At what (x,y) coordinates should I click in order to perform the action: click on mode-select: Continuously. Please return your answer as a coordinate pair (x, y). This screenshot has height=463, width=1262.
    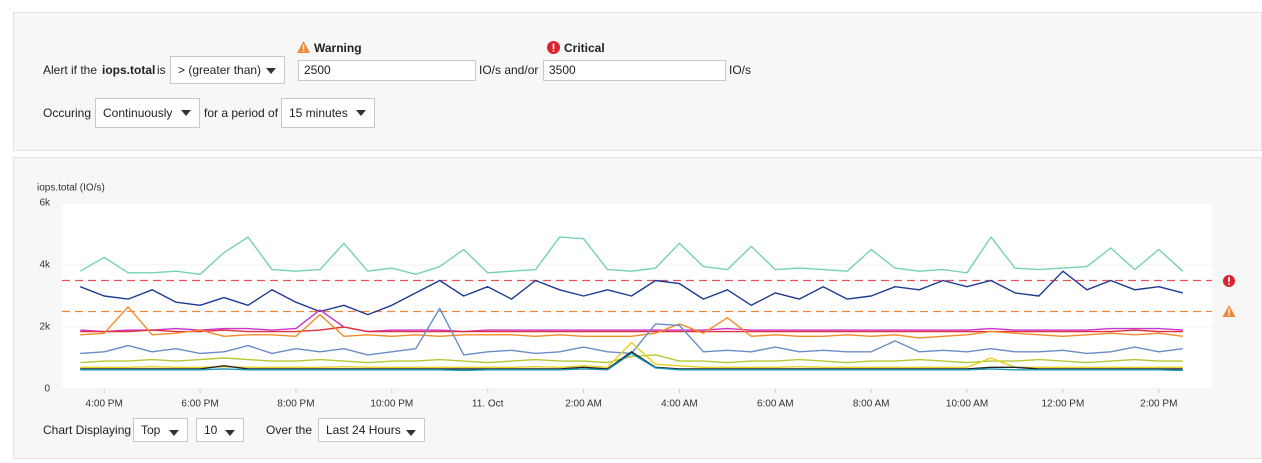
    Looking at the image, I should click on (147, 113).